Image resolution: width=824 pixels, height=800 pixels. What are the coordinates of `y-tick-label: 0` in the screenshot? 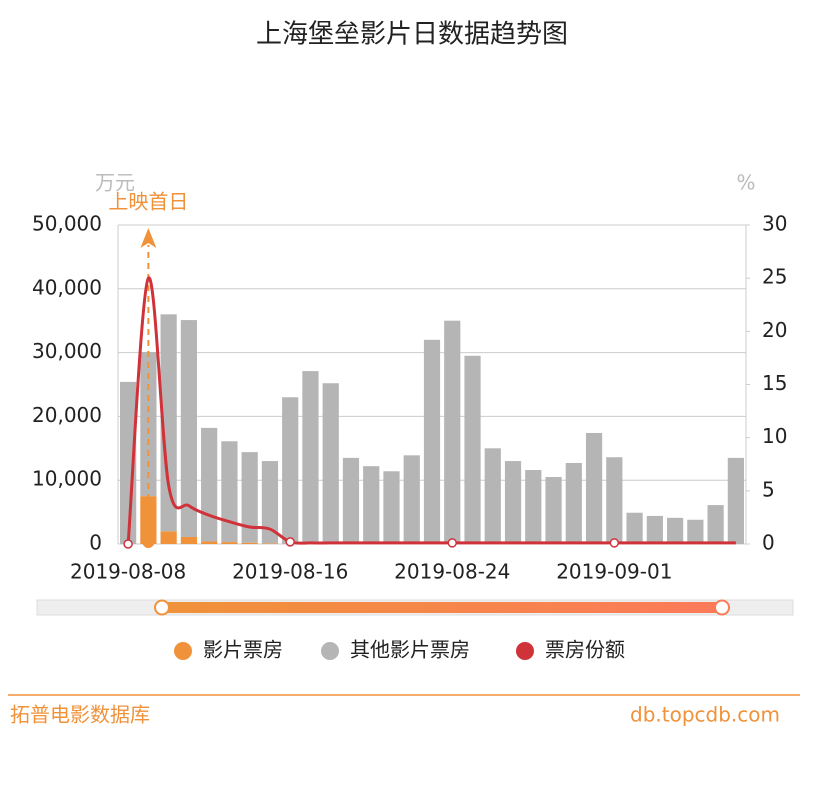 It's located at (95, 543).